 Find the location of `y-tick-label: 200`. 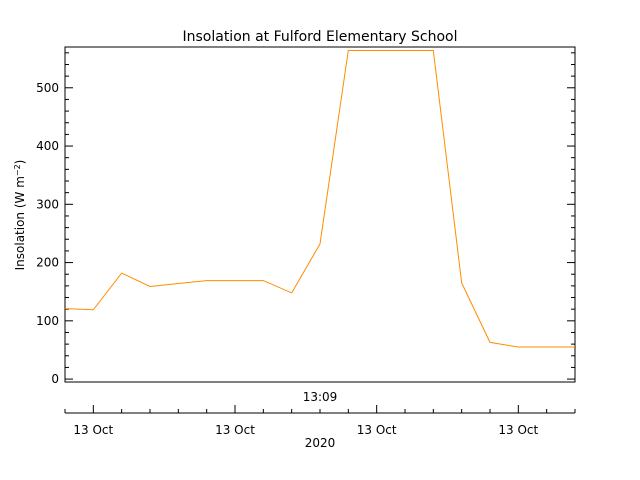

y-tick-label: 200 is located at coordinates (47, 263).